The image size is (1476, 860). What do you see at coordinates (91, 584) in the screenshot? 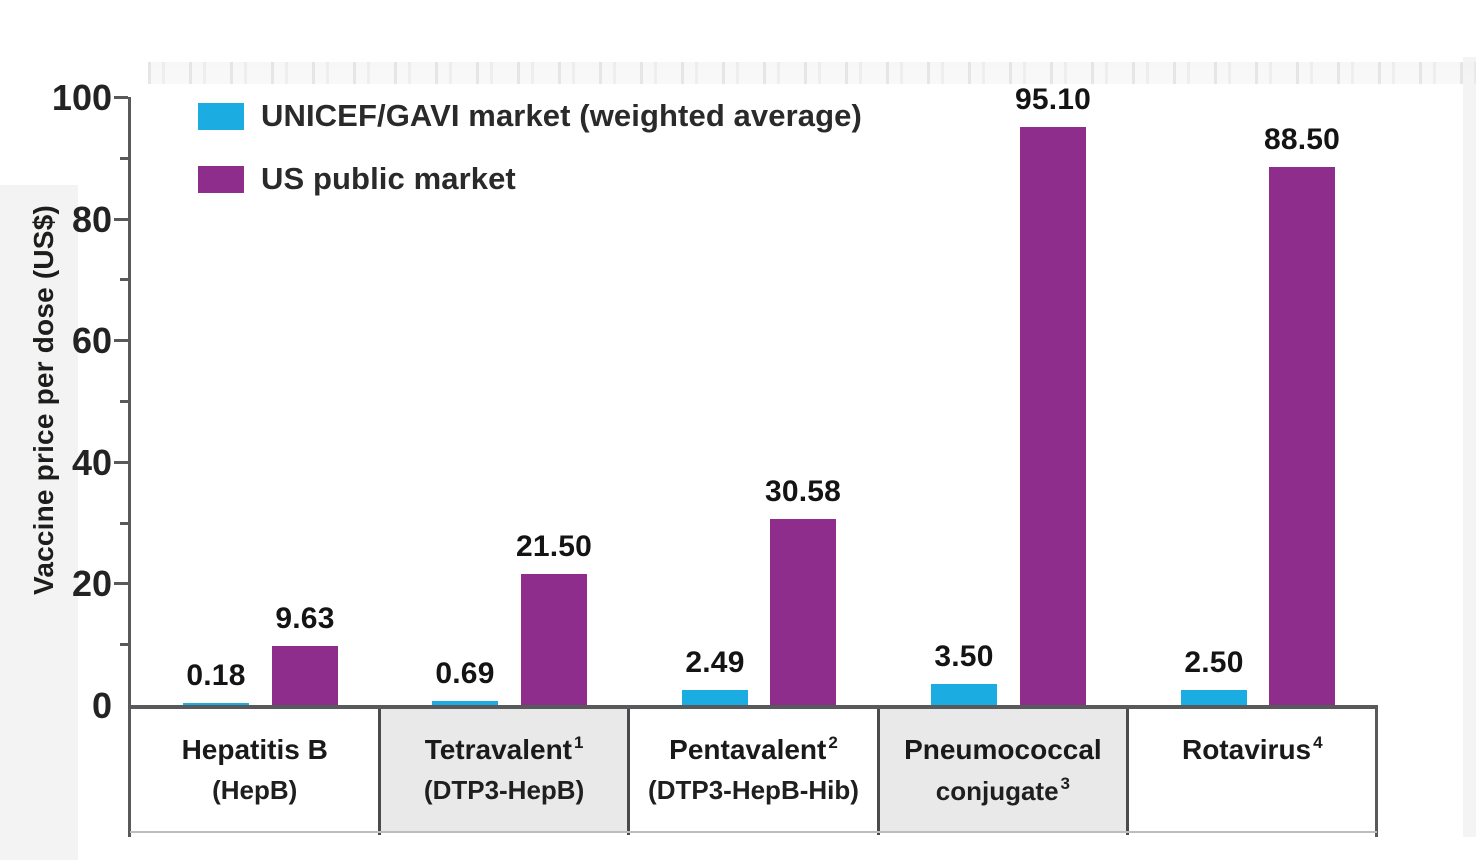
I see `y-tick-label: 20` at bounding box center [91, 584].